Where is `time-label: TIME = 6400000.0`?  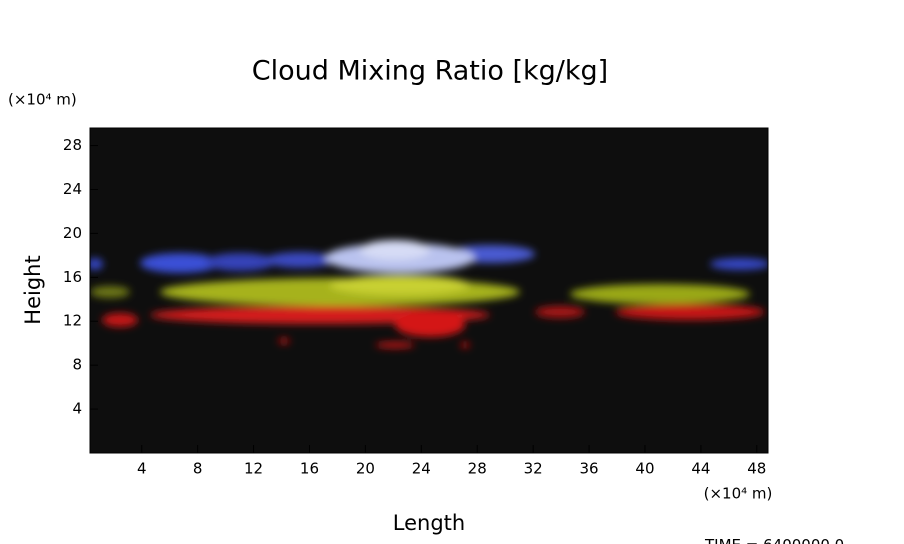
time-label: TIME = 6400000.0 is located at coordinates (774, 540).